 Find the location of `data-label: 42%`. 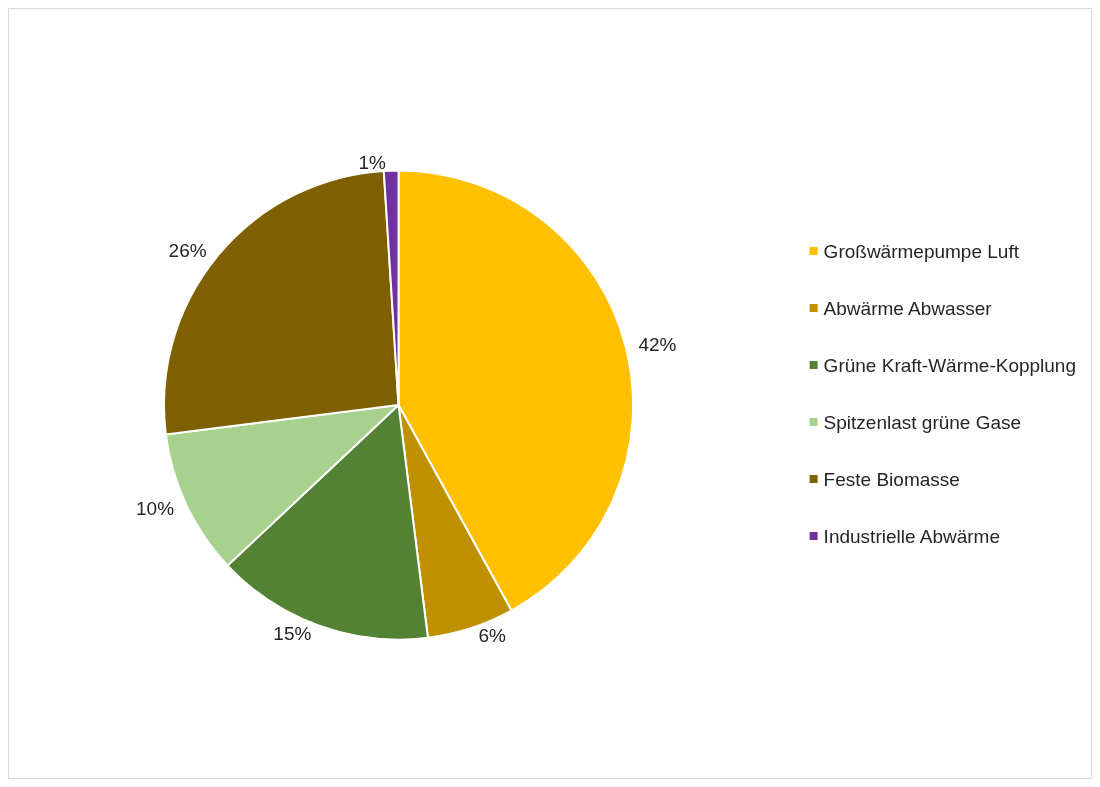

data-label: 42% is located at coordinates (657, 345).